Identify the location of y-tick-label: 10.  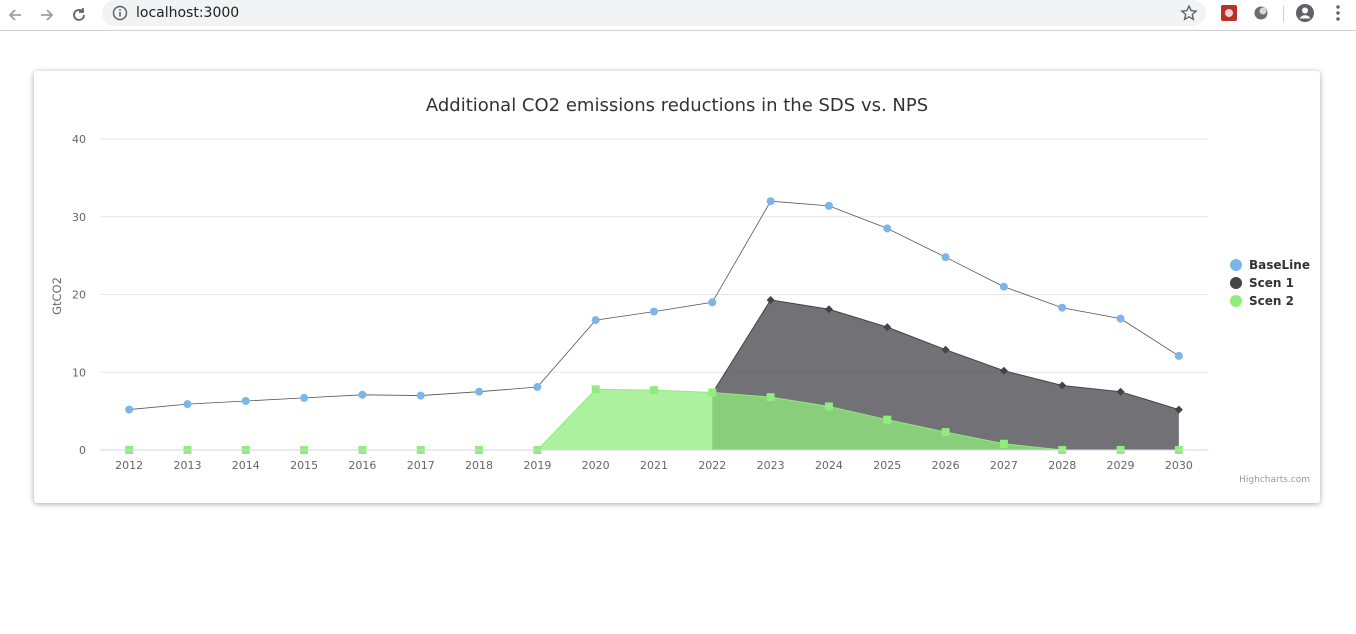
(79, 372).